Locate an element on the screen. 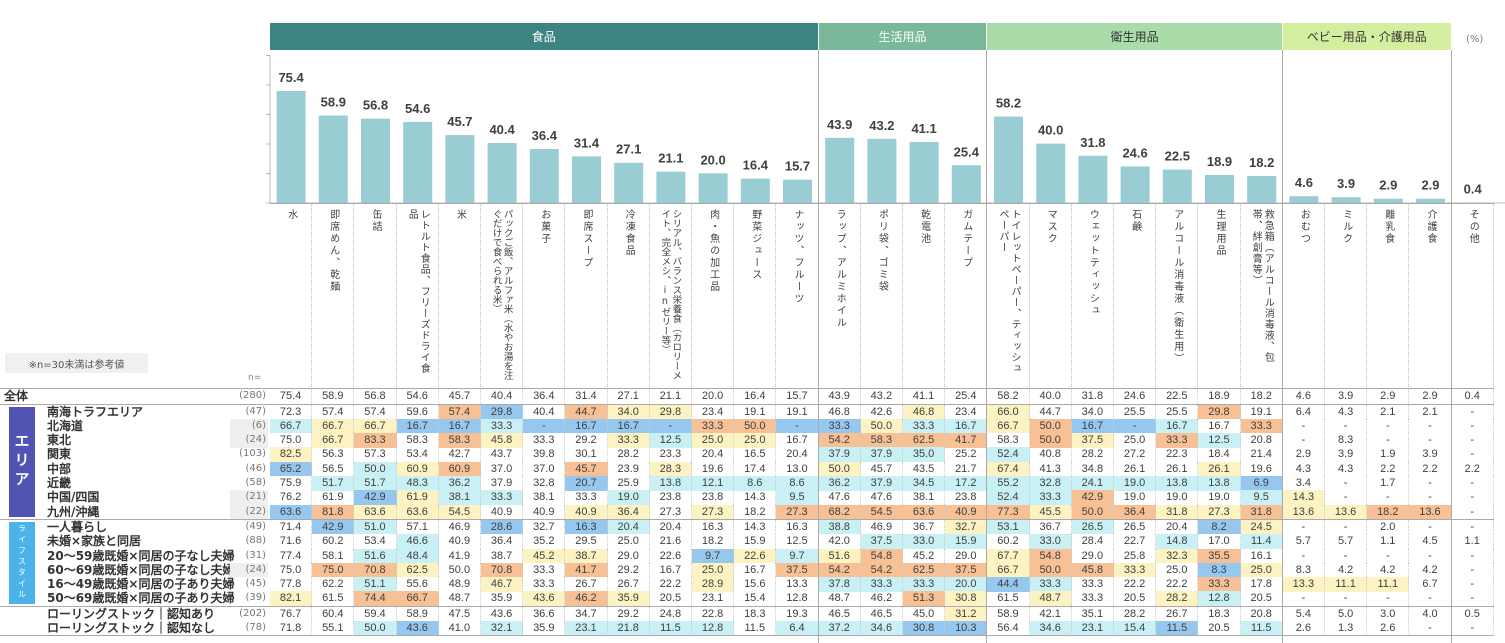 The image size is (1505, 643). table-cell: 55.1 is located at coordinates (333, 628).